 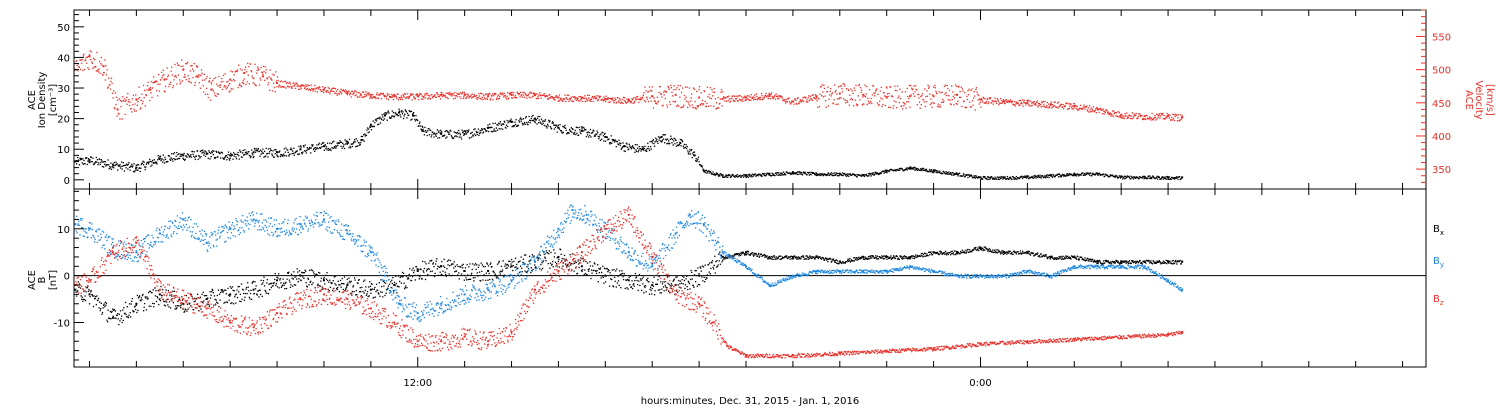 What do you see at coordinates (1441, 71) in the screenshot?
I see `velocity-tick-label: 500` at bounding box center [1441, 71].